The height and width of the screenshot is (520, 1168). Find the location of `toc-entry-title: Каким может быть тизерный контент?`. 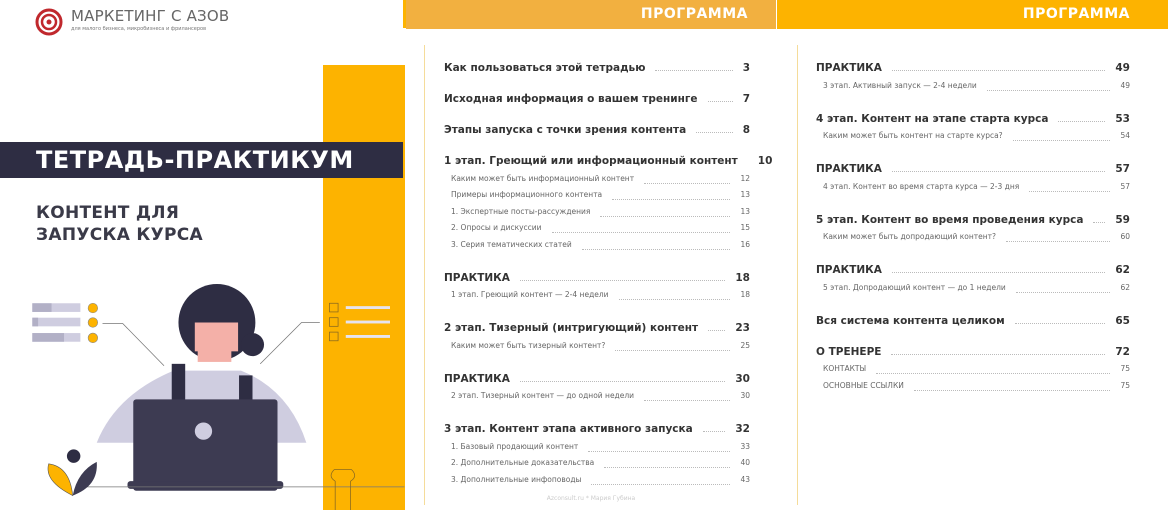

toc-entry-title: Каким может быть тизерный контент? is located at coordinates (528, 345).